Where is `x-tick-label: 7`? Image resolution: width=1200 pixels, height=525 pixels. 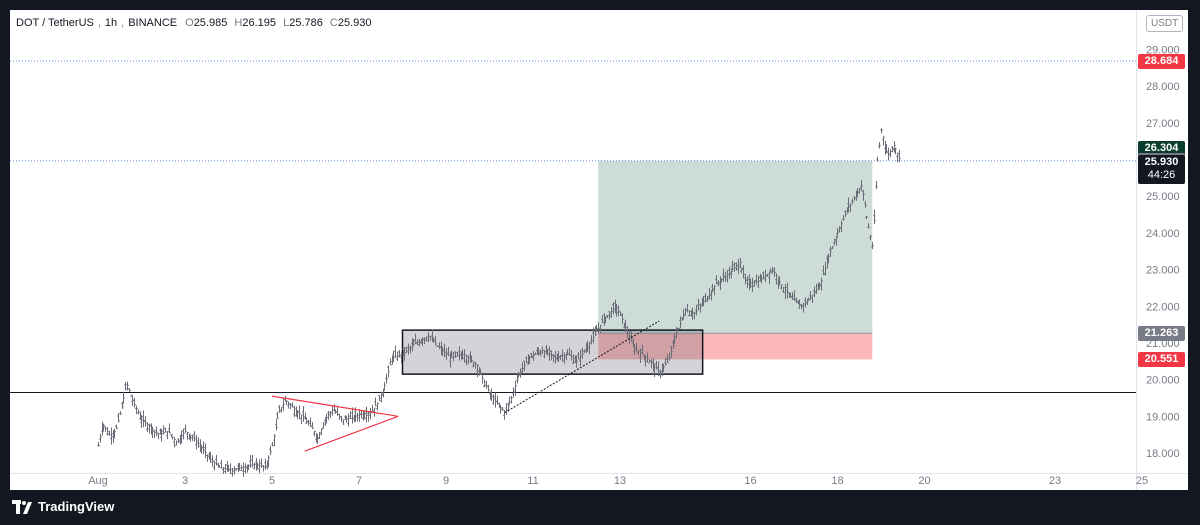
x-tick-label: 7 is located at coordinates (359, 481).